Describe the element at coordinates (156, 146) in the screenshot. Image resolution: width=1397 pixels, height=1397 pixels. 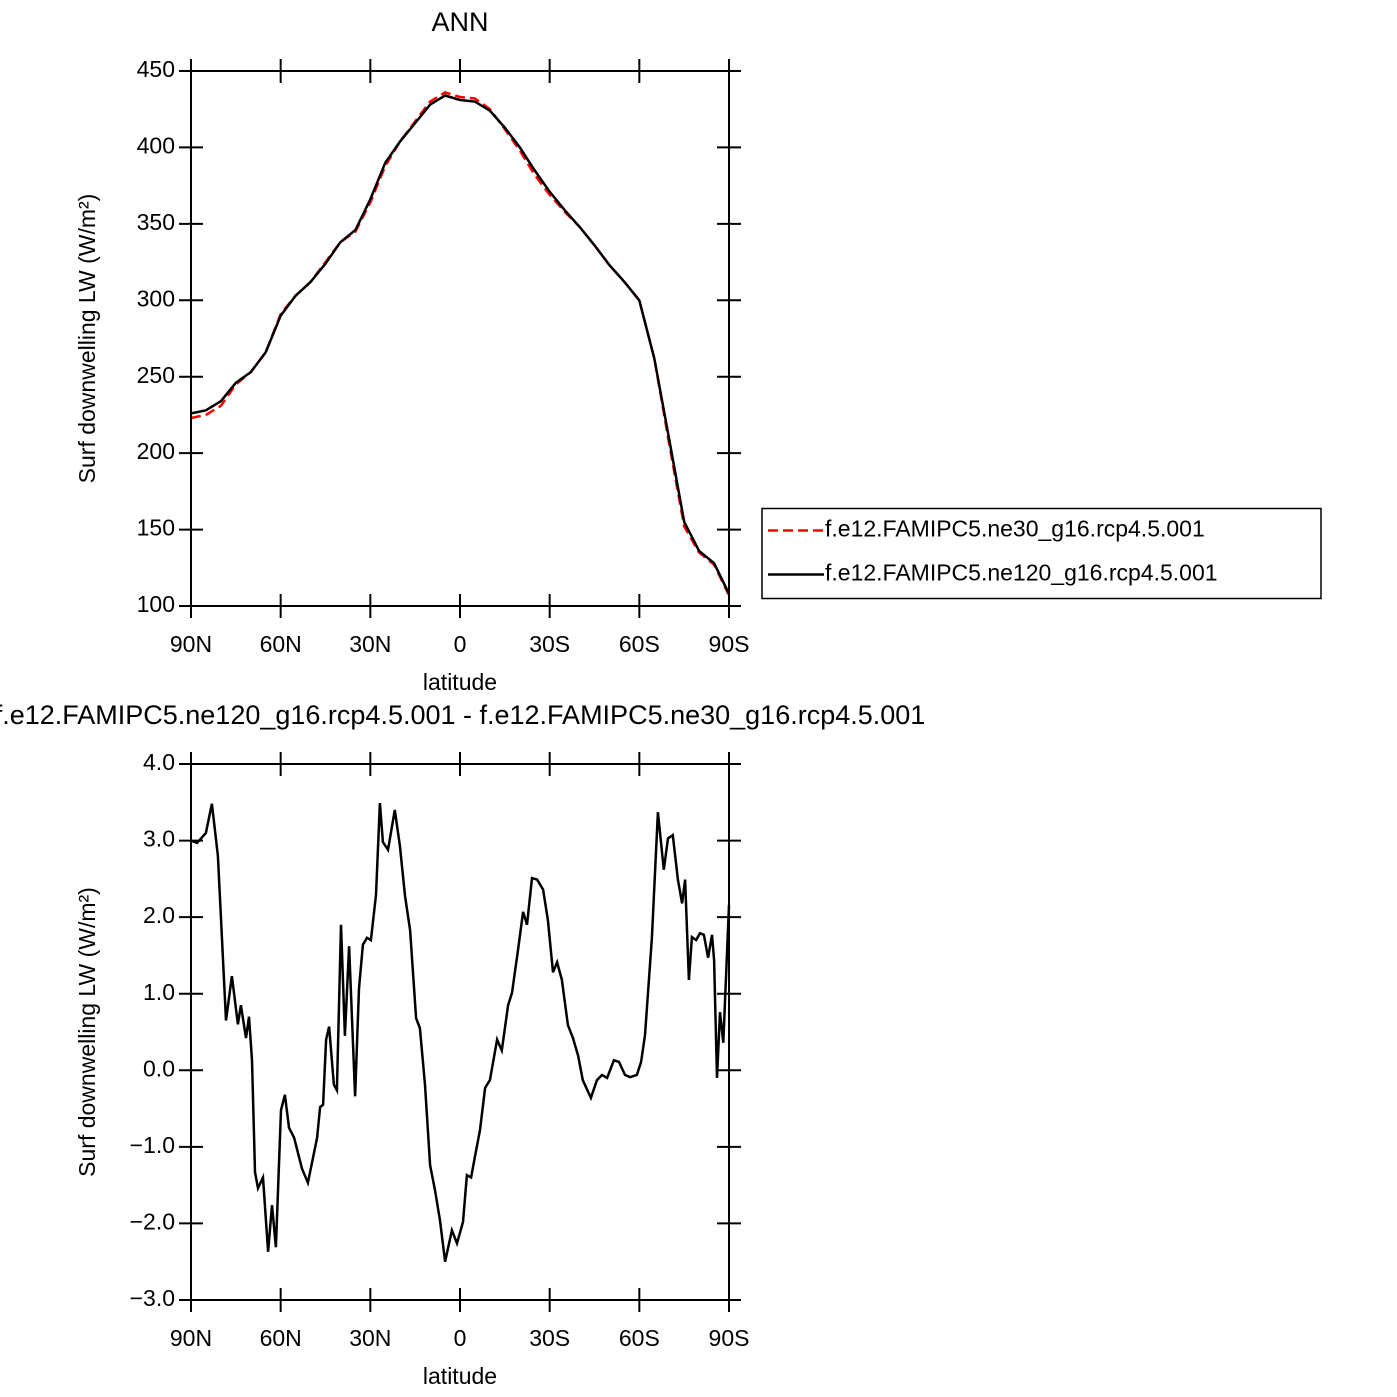
I see `y-tick-label: 400` at that location.